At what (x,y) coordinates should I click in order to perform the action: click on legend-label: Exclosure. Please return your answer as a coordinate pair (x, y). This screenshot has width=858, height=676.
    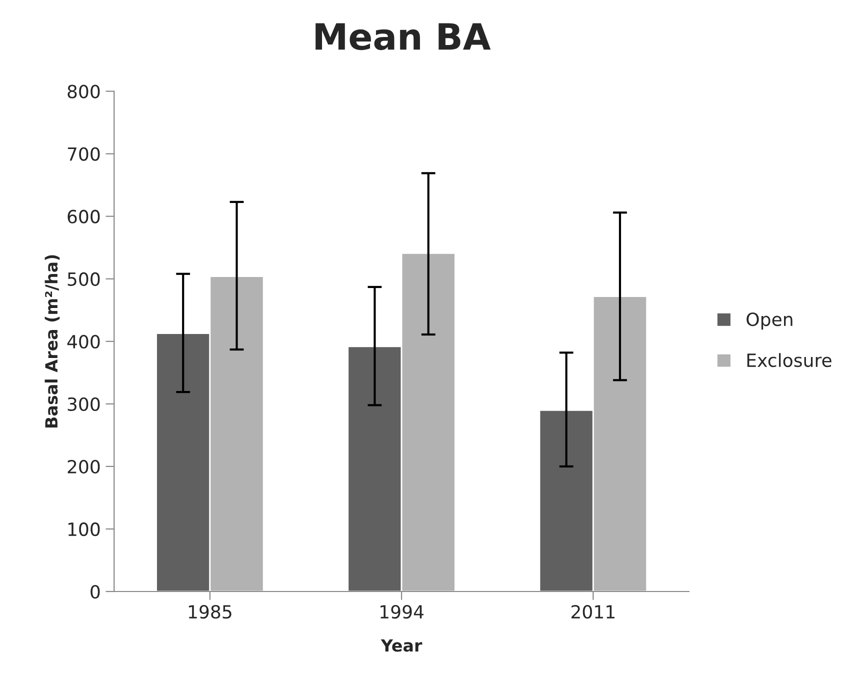
    Looking at the image, I should click on (789, 360).